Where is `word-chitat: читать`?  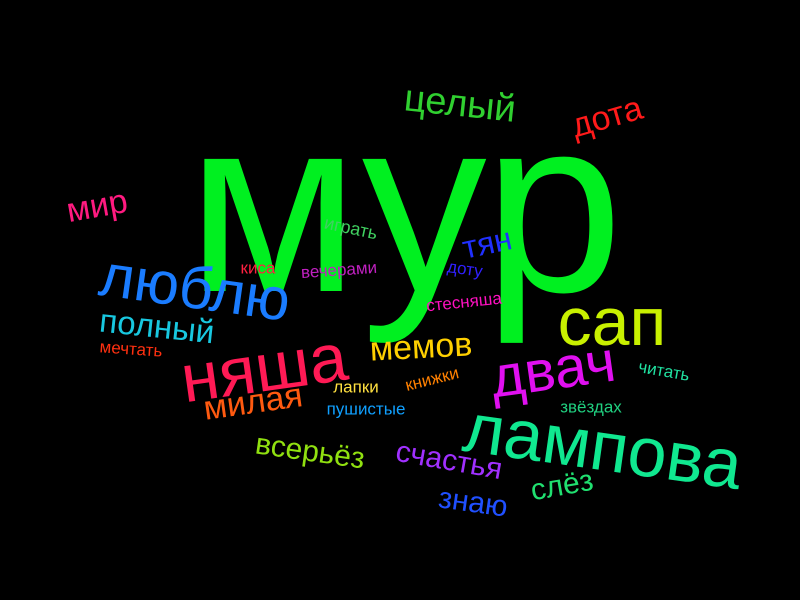
word-chitat: читать is located at coordinates (664, 371).